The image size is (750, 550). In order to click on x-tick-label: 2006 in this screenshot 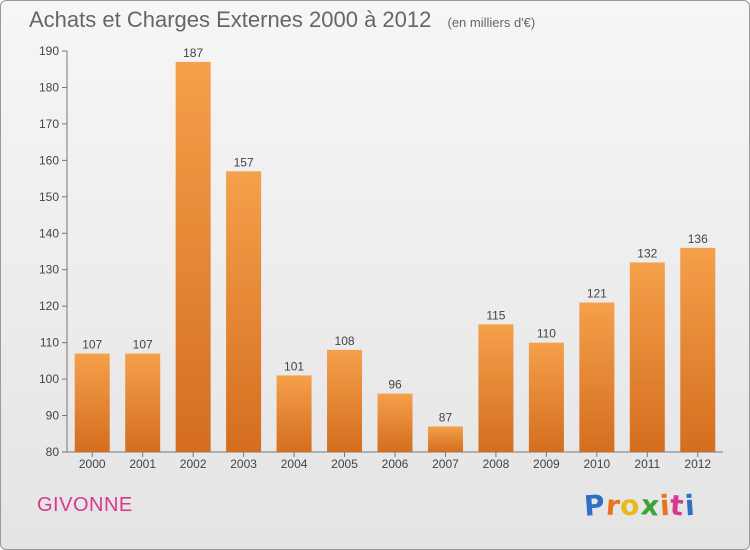, I will do `click(395, 464)`.